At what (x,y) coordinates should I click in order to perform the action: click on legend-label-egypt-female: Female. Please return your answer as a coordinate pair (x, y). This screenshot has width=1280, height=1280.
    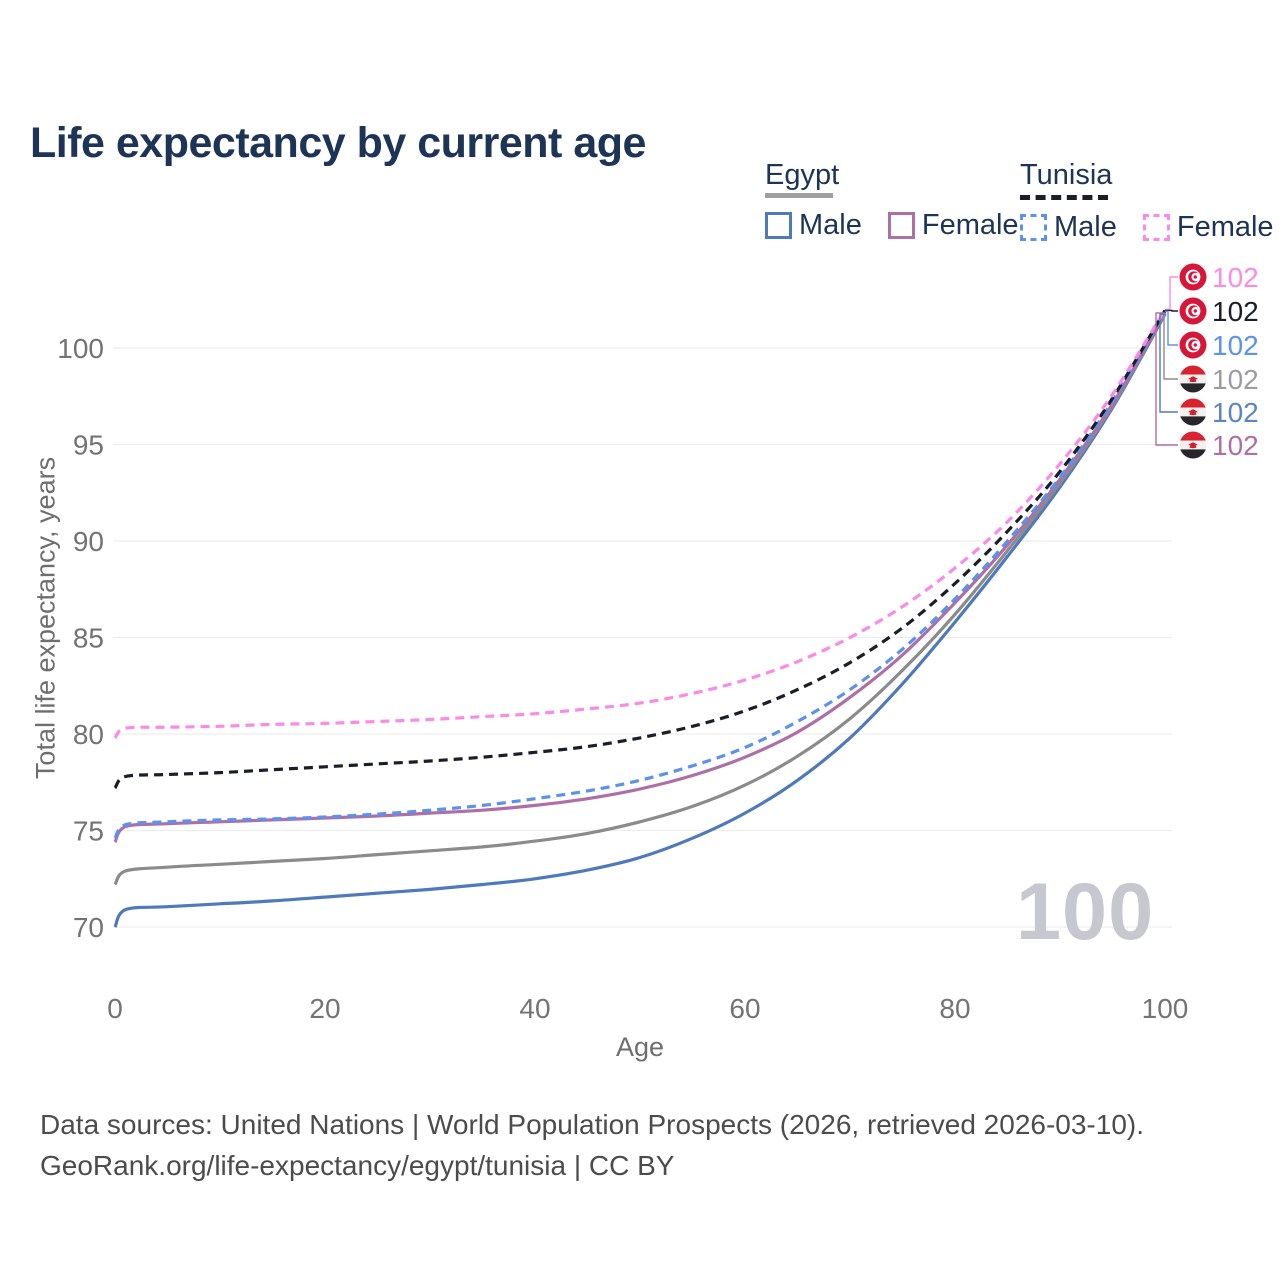
    Looking at the image, I should click on (970, 225).